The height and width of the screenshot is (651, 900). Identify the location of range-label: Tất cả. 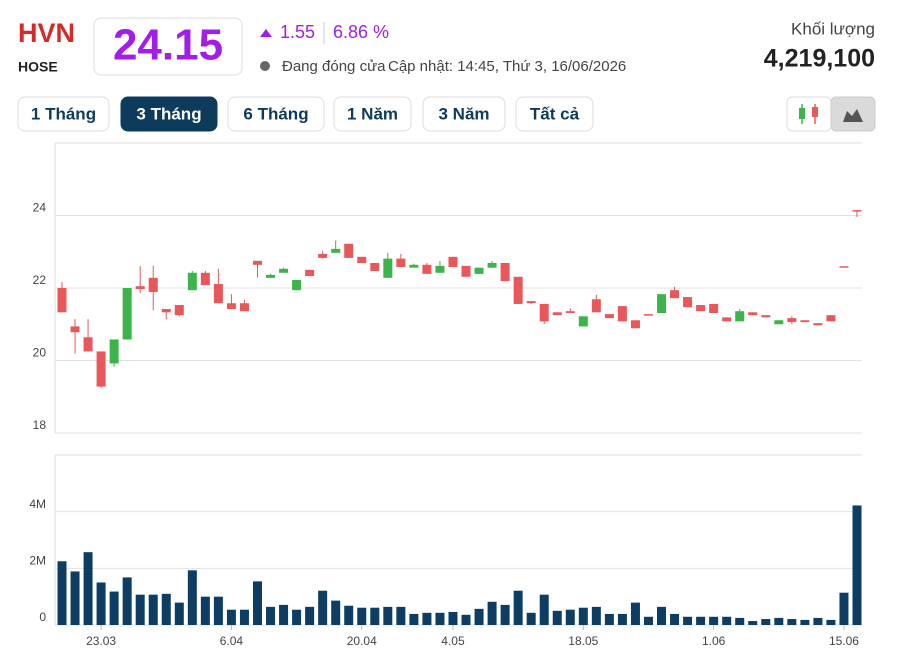
(555, 113).